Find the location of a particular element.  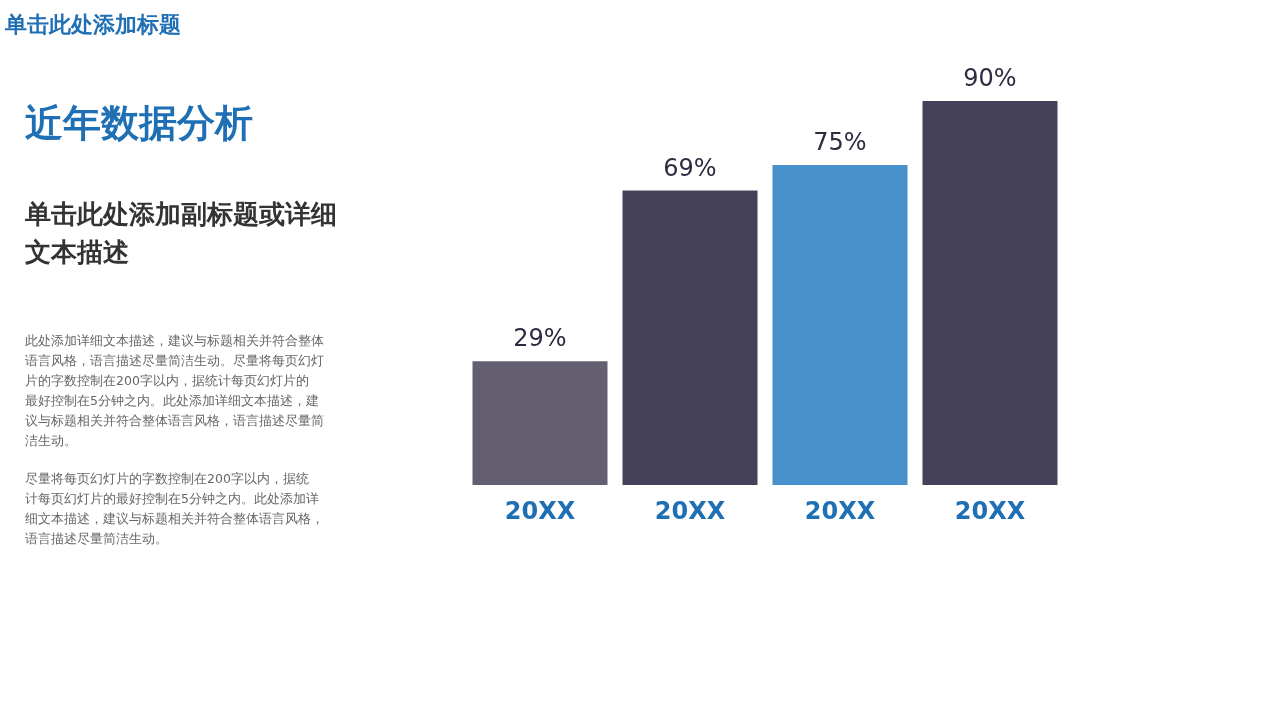

text: 近年数据分析 is located at coordinates (139, 123).